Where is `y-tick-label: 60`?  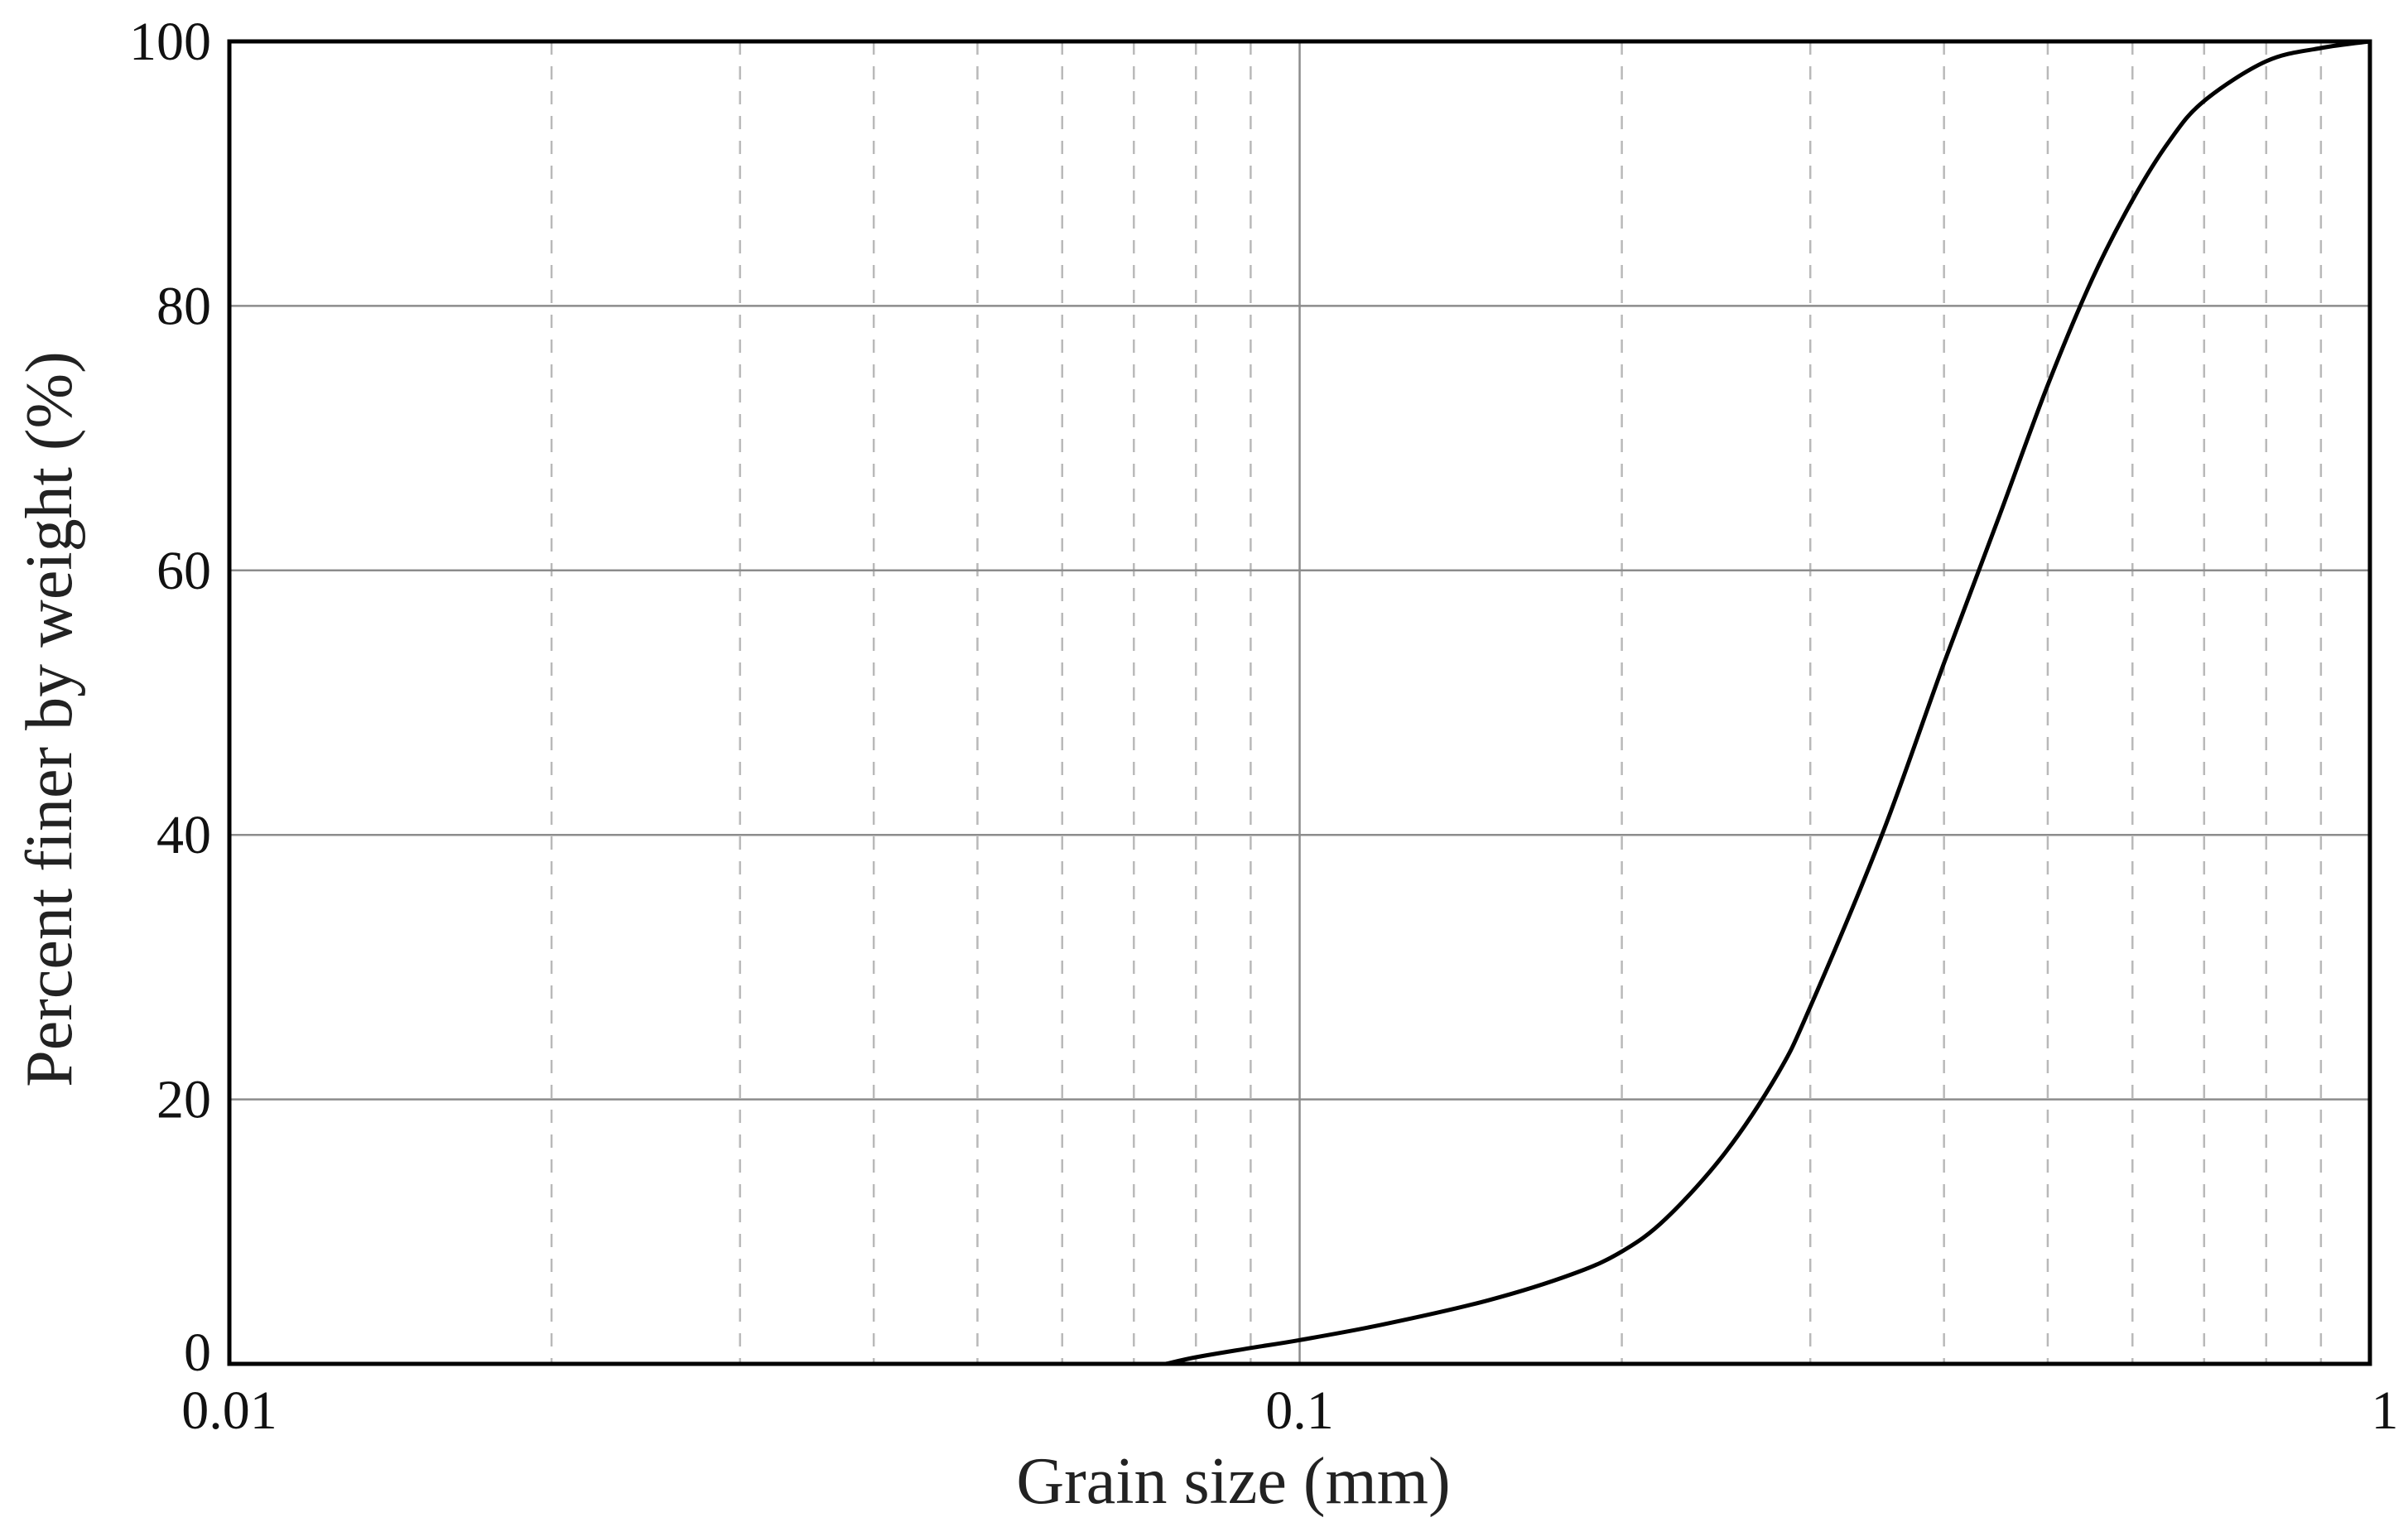 y-tick-label: 60 is located at coordinates (184, 571).